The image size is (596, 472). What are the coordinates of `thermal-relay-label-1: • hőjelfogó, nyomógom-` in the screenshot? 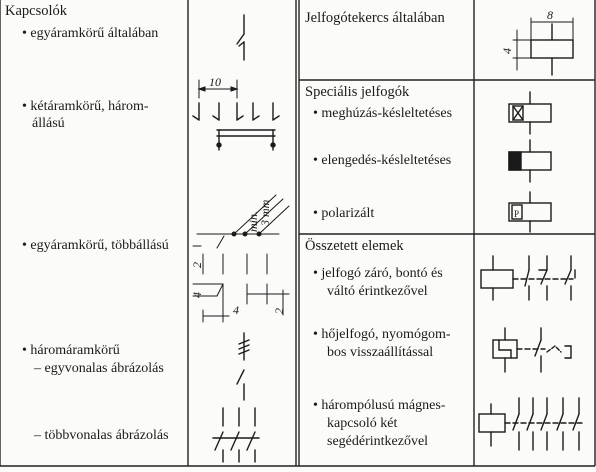 It's located at (382, 334).